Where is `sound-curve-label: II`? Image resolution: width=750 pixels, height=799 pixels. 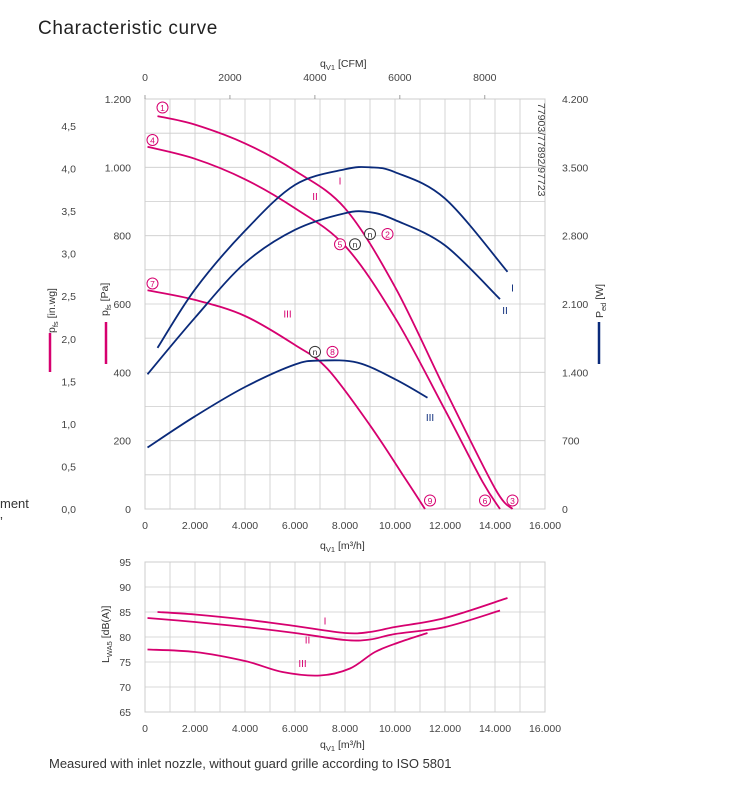 sound-curve-label: II is located at coordinates (308, 641).